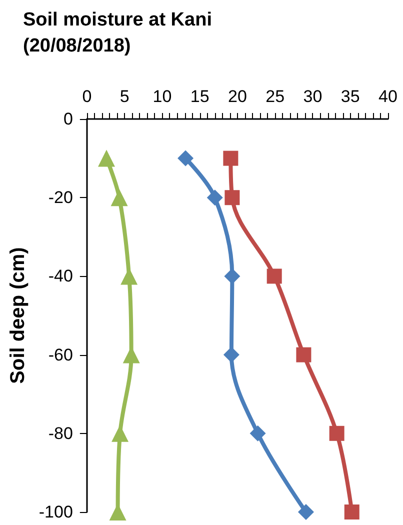  I want to click on y-tick-label: -60, so click(60, 354).